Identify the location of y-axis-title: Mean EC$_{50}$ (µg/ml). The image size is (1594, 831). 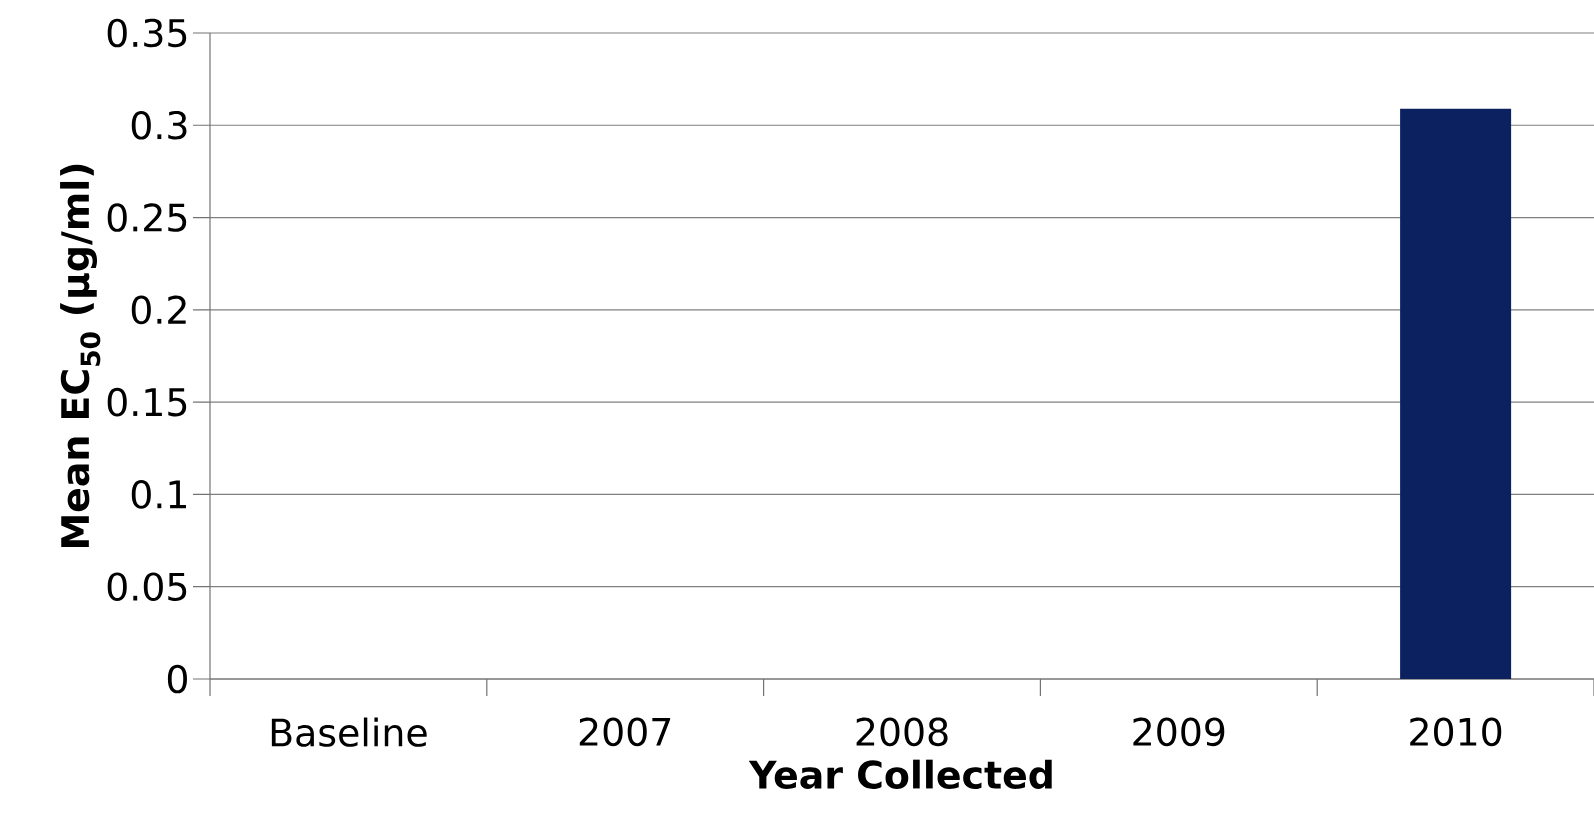
(80, 356).